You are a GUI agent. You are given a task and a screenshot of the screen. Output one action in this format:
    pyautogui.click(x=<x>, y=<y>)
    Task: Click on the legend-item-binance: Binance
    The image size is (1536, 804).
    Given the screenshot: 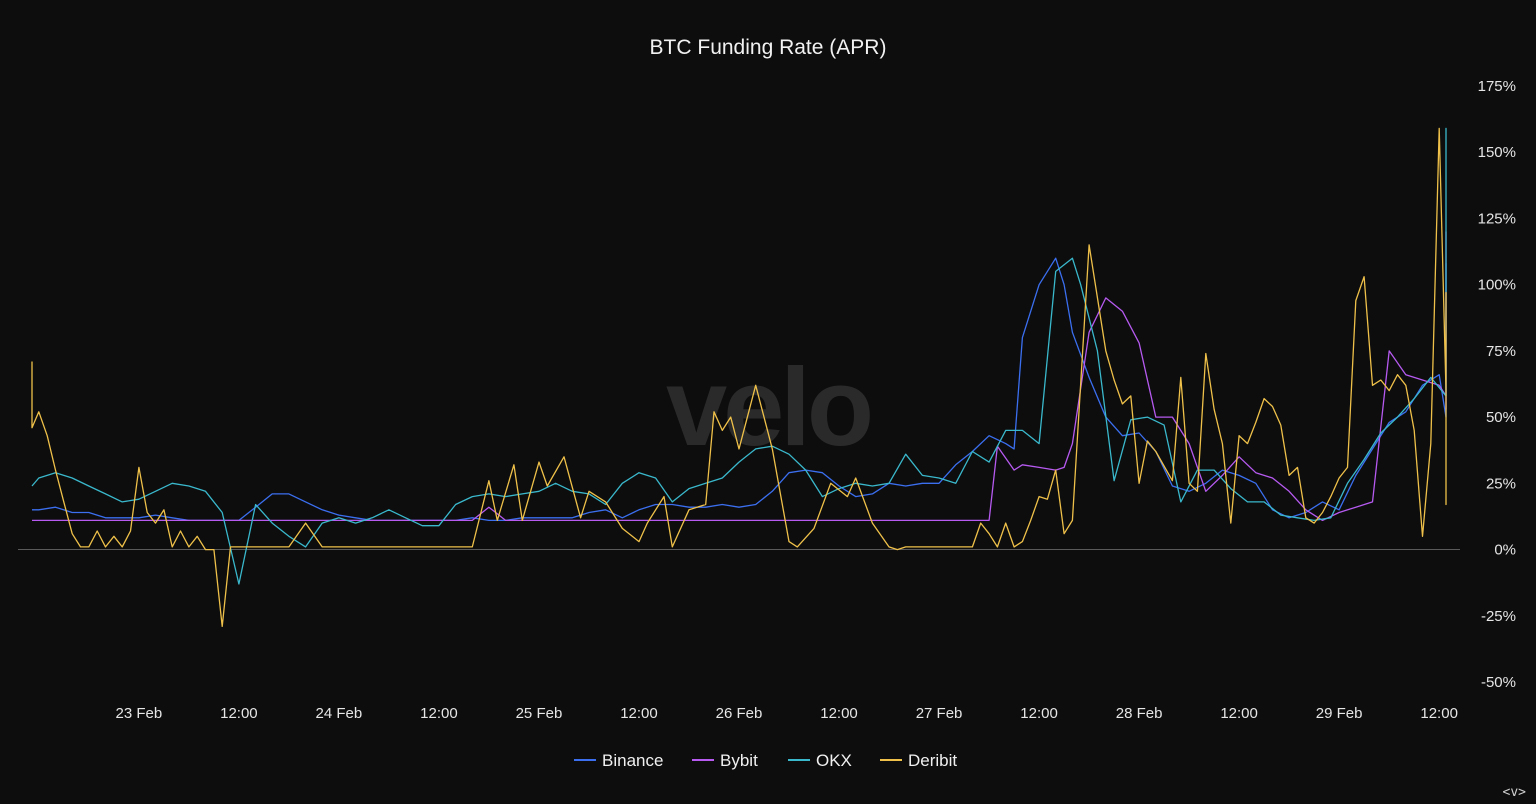 What is the action you would take?
    pyautogui.click(x=618, y=760)
    